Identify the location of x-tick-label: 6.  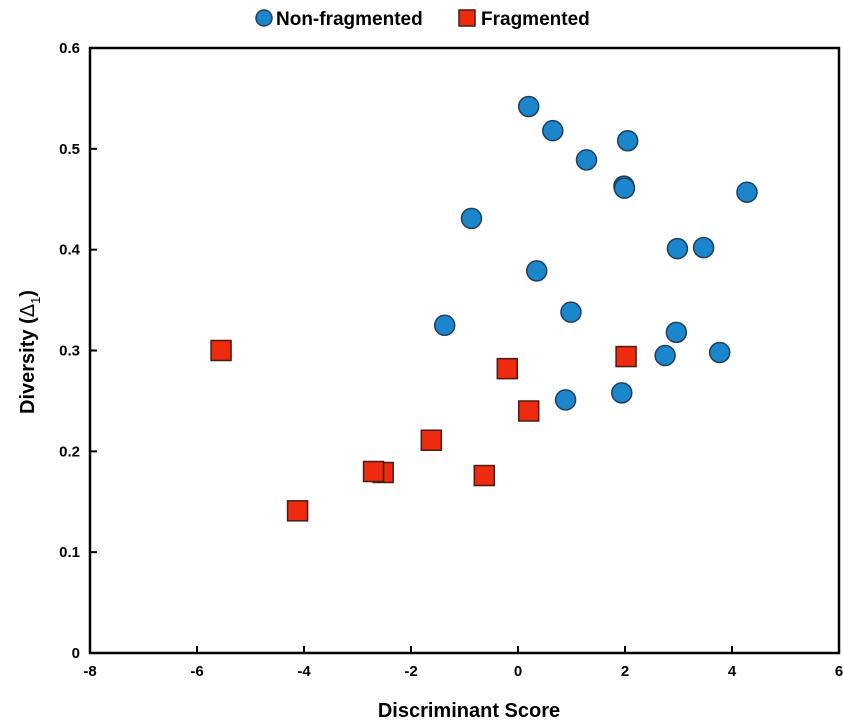
(839, 671).